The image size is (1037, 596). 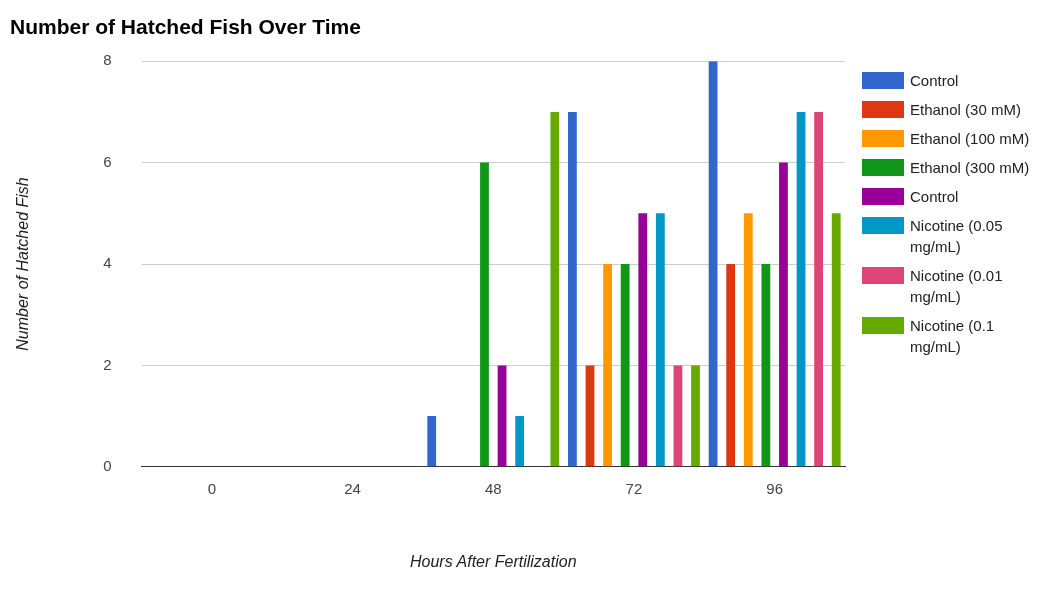 I want to click on x-tick-label: 48, so click(x=493, y=488).